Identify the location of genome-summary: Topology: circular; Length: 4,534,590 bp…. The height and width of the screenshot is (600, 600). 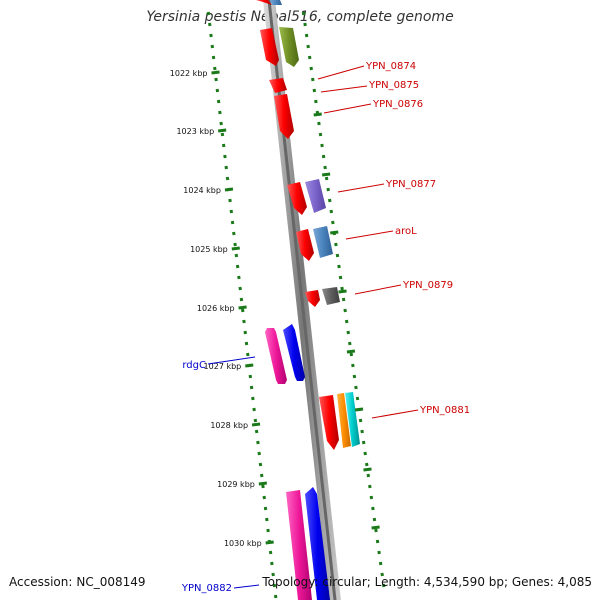
(427, 582).